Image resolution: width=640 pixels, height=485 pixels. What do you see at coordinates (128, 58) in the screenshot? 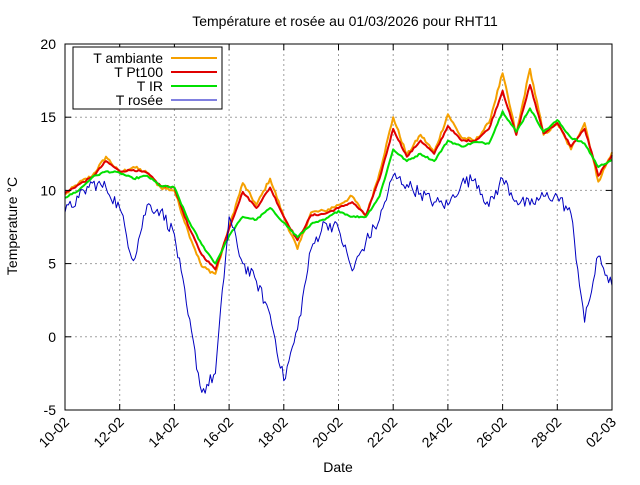
I see `legend-label-1: T ambiante` at bounding box center [128, 58].